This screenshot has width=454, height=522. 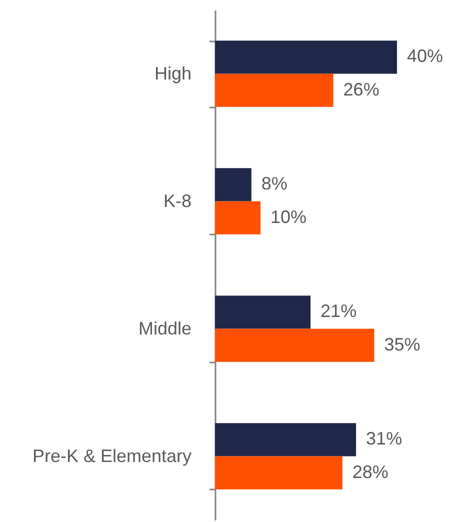 What do you see at coordinates (338, 311) in the screenshot?
I see `data-label: 21%` at bounding box center [338, 311].